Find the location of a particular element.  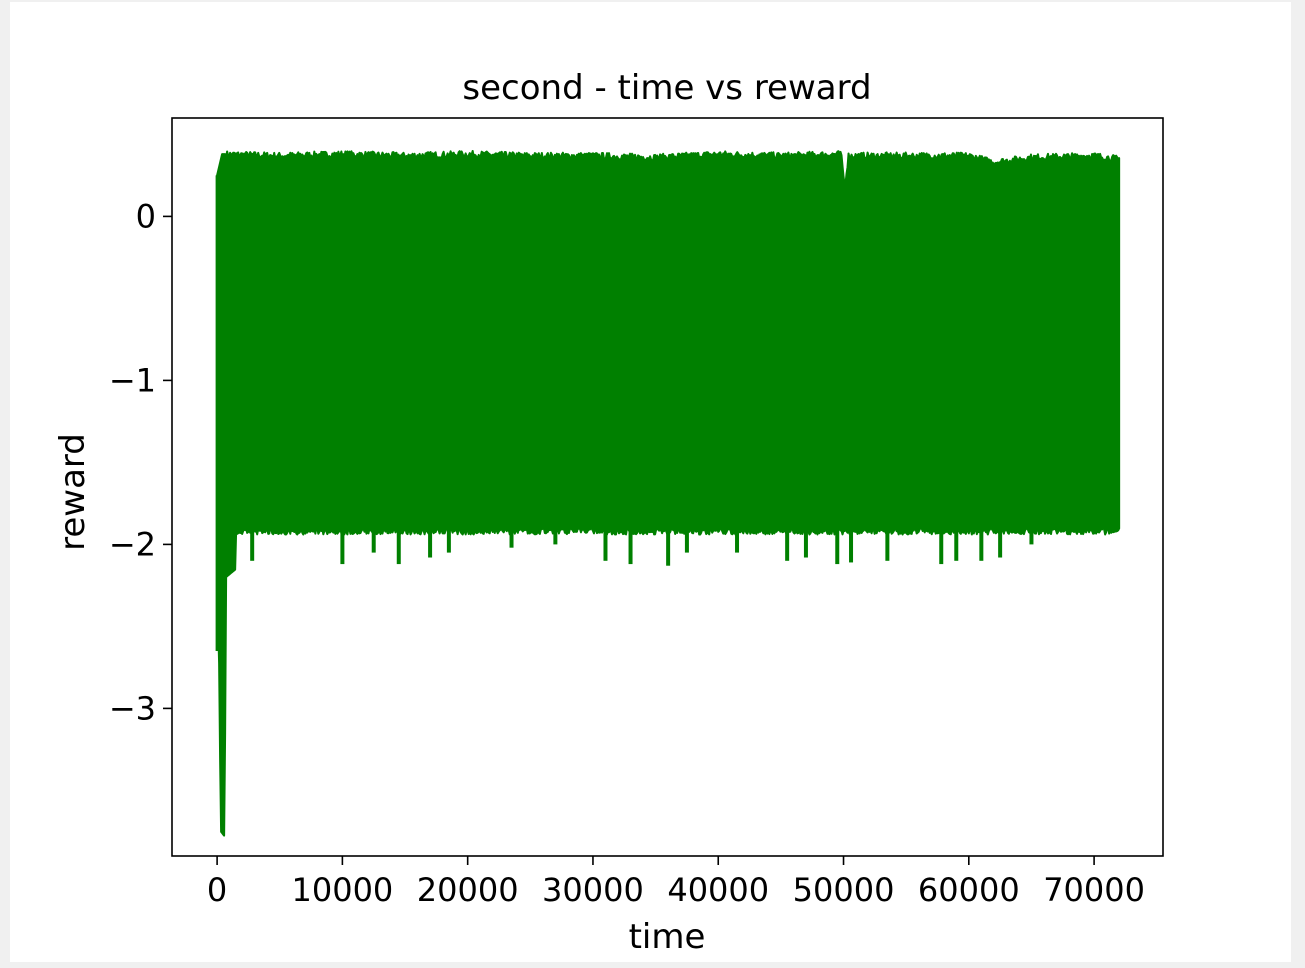

x-tick-label: 50000 is located at coordinates (844, 890).